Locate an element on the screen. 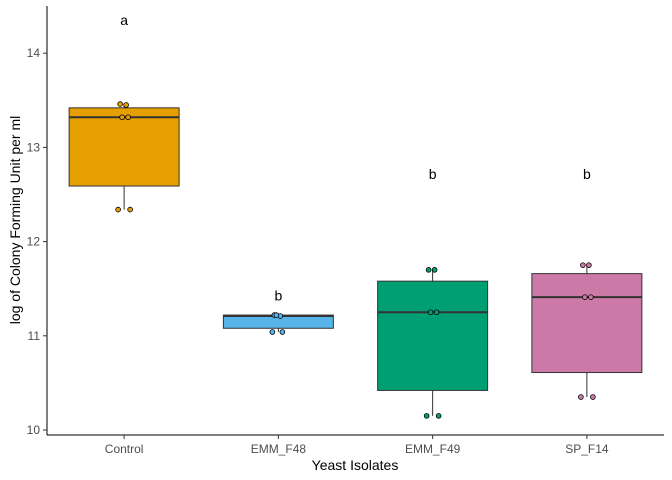  y-tick-label: 11 is located at coordinates (34, 336).